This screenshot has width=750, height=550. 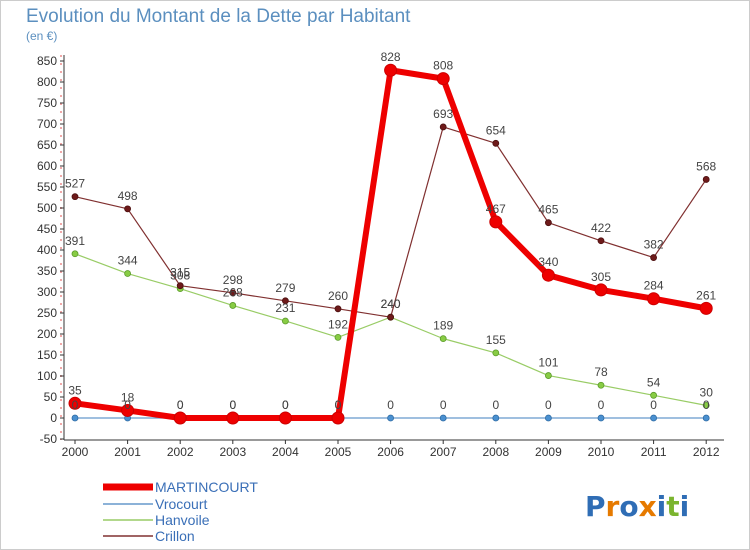 I want to click on data-label-hanvoile: 240, so click(x=391, y=304).